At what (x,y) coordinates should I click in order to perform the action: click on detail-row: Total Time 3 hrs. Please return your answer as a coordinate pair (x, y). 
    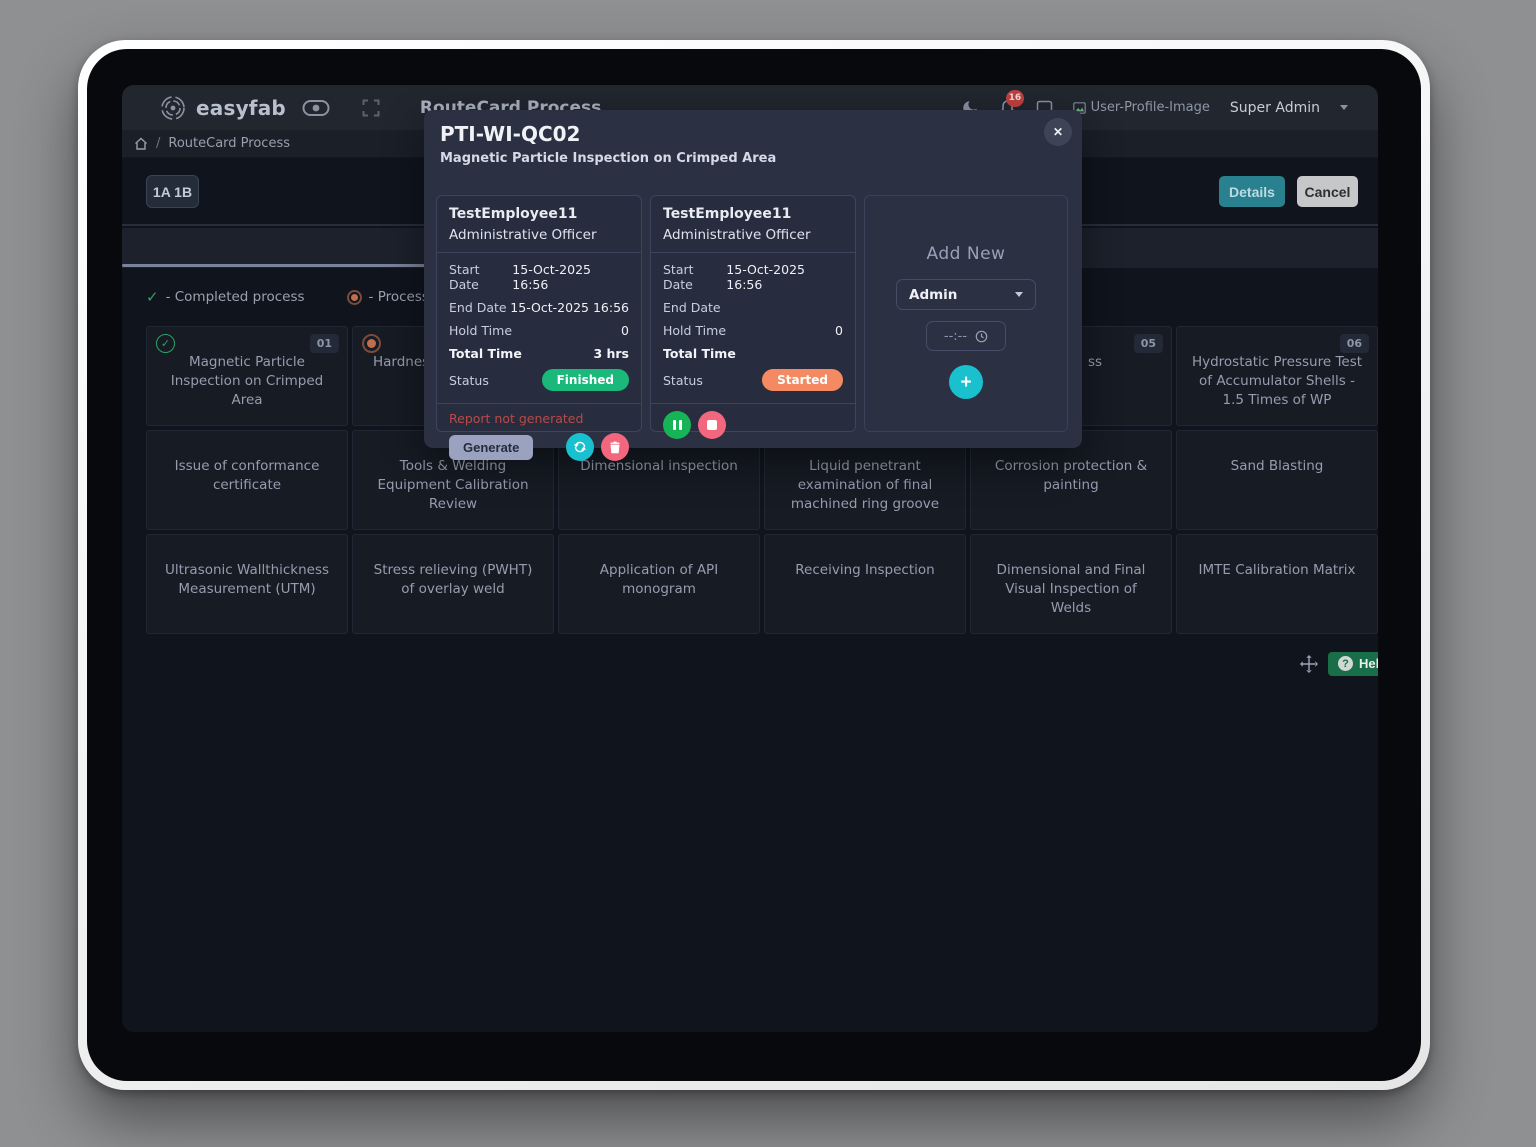
    Looking at the image, I should click on (539, 353).